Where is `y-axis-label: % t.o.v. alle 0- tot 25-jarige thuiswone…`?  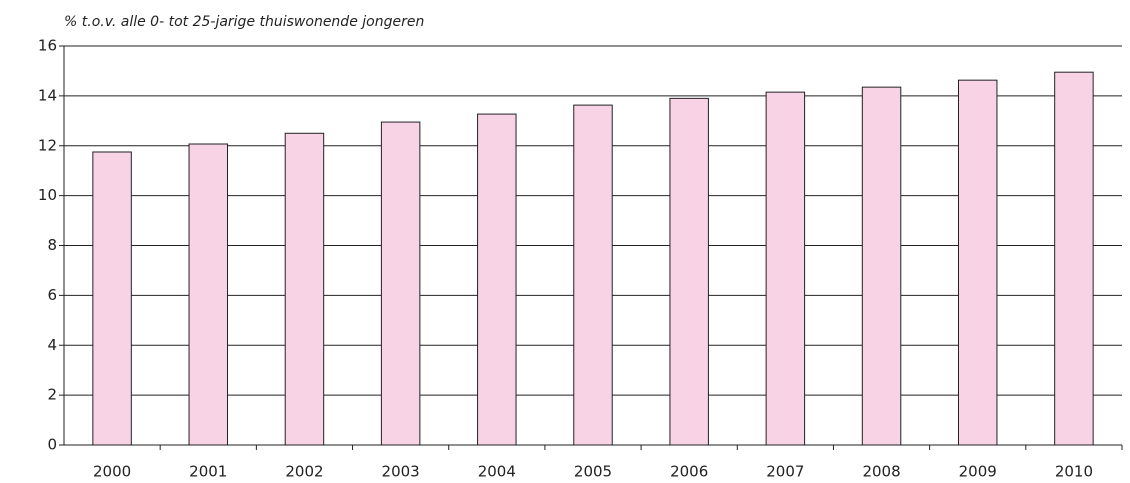
y-axis-label: % t.o.v. alle 0- tot 25-jarige thuiswone… is located at coordinates (244, 22).